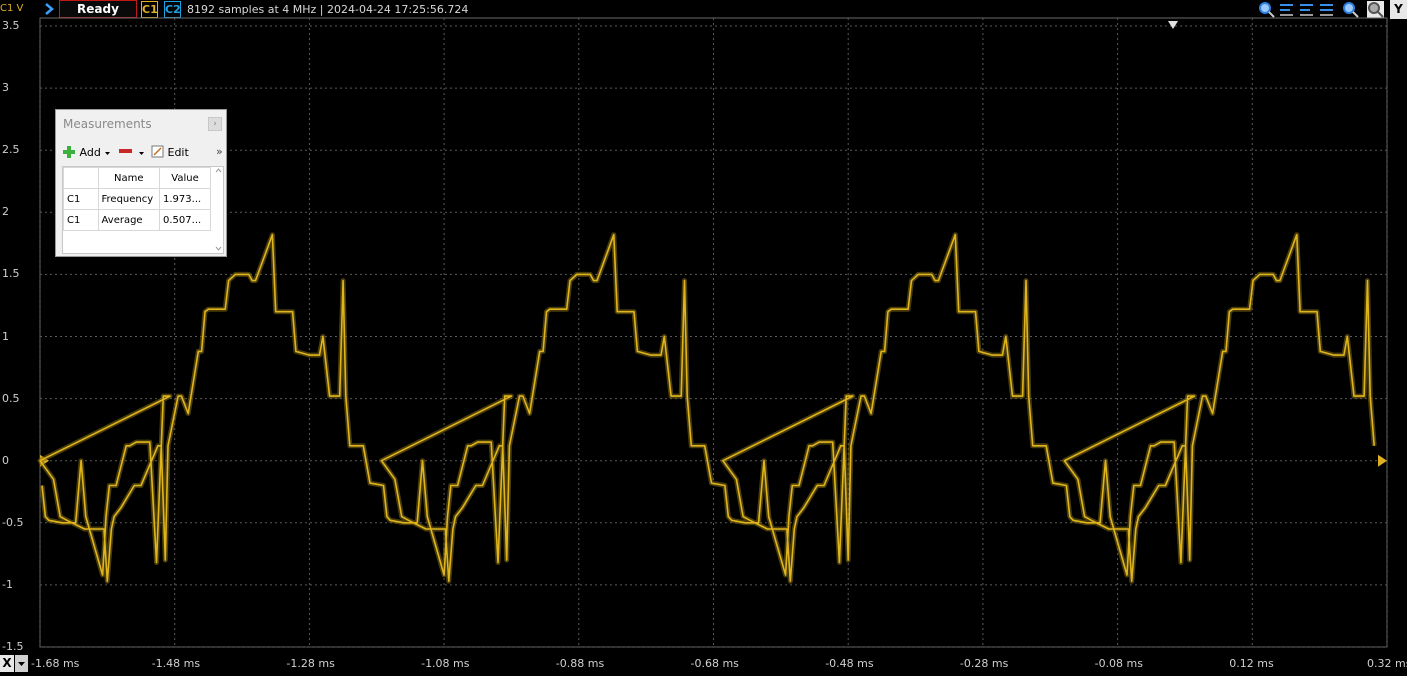  What do you see at coordinates (7, 584) in the screenshot?
I see `y-tick-label: -1` at bounding box center [7, 584].